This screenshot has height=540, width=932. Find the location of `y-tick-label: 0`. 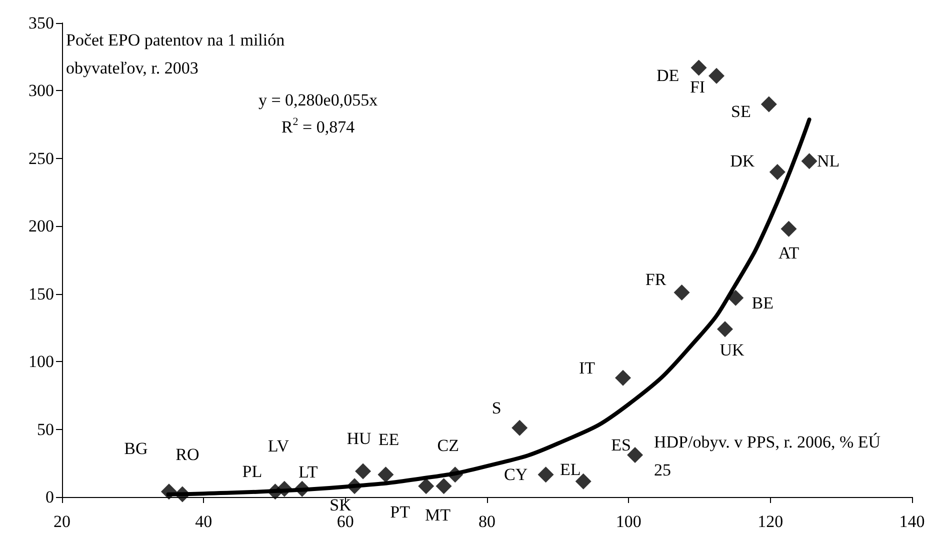

y-tick-label: 0 is located at coordinates (50, 497).